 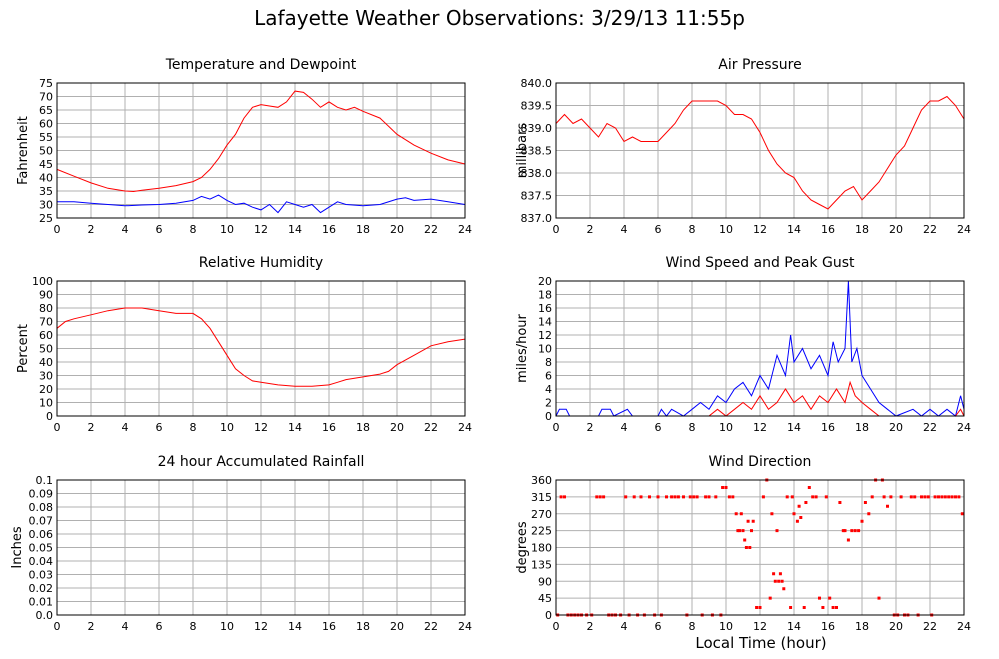 What do you see at coordinates (545, 581) in the screenshot?
I see `y-tick-label: 90` at bounding box center [545, 581].